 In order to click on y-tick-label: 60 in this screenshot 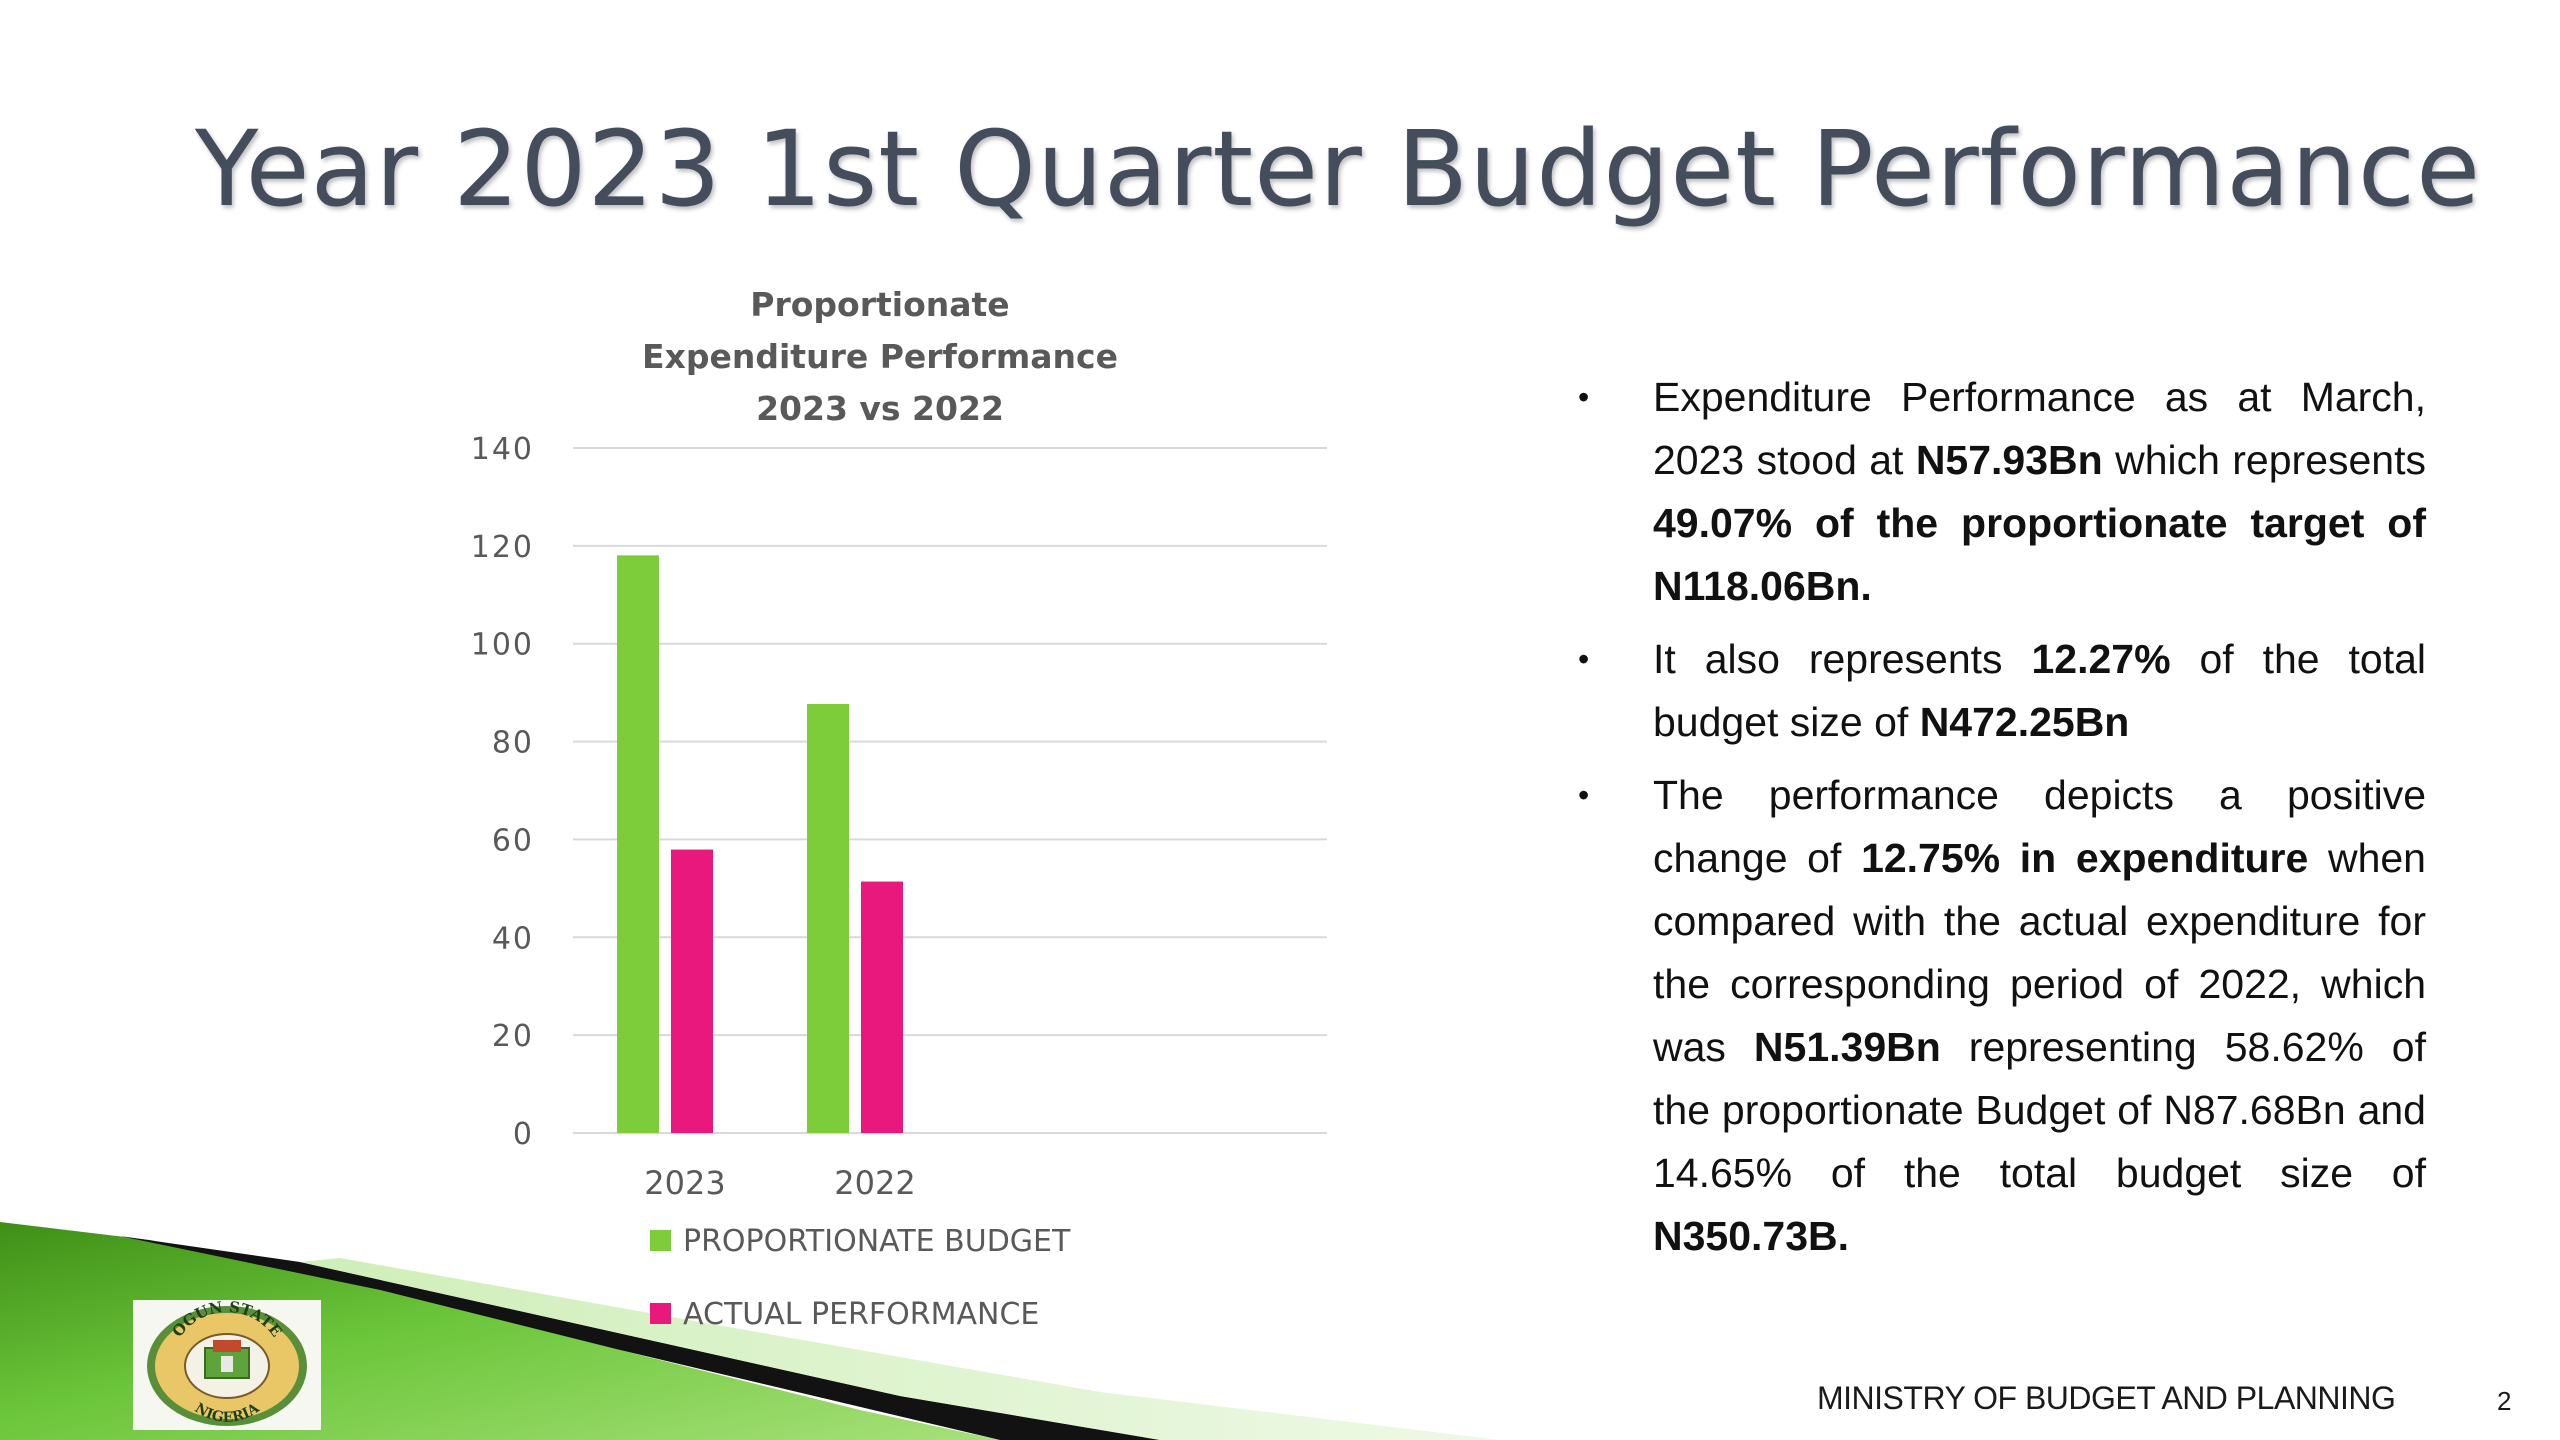, I will do `click(513, 840)`.